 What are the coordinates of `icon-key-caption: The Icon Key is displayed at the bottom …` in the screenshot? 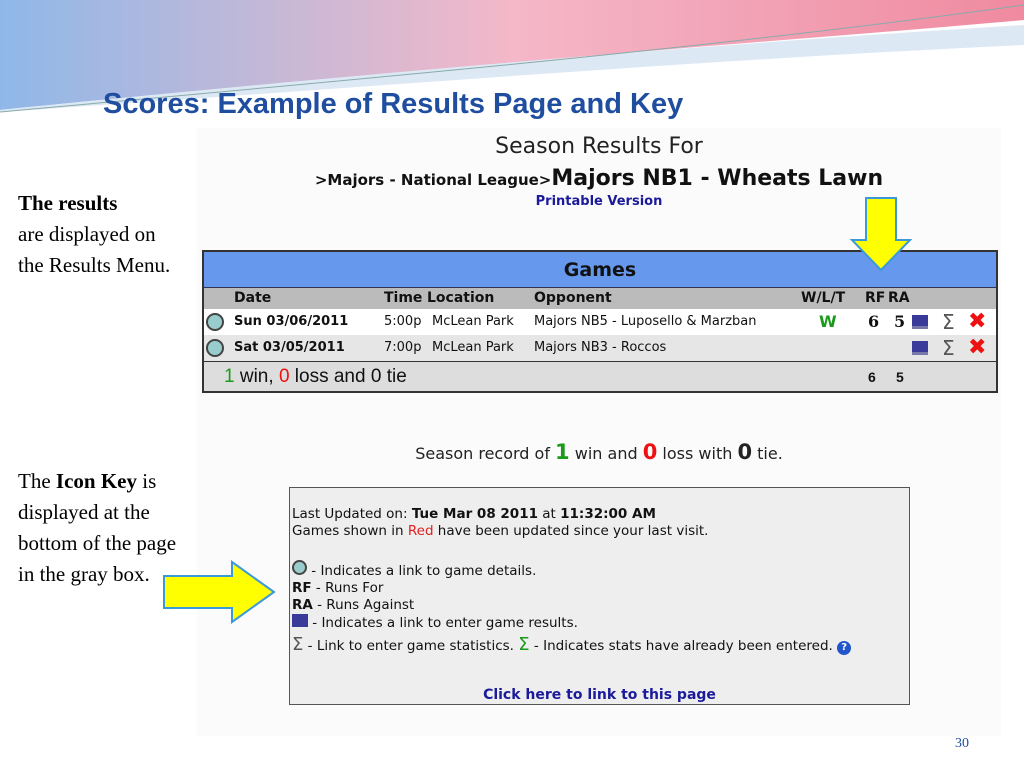 It's located at (97, 527).